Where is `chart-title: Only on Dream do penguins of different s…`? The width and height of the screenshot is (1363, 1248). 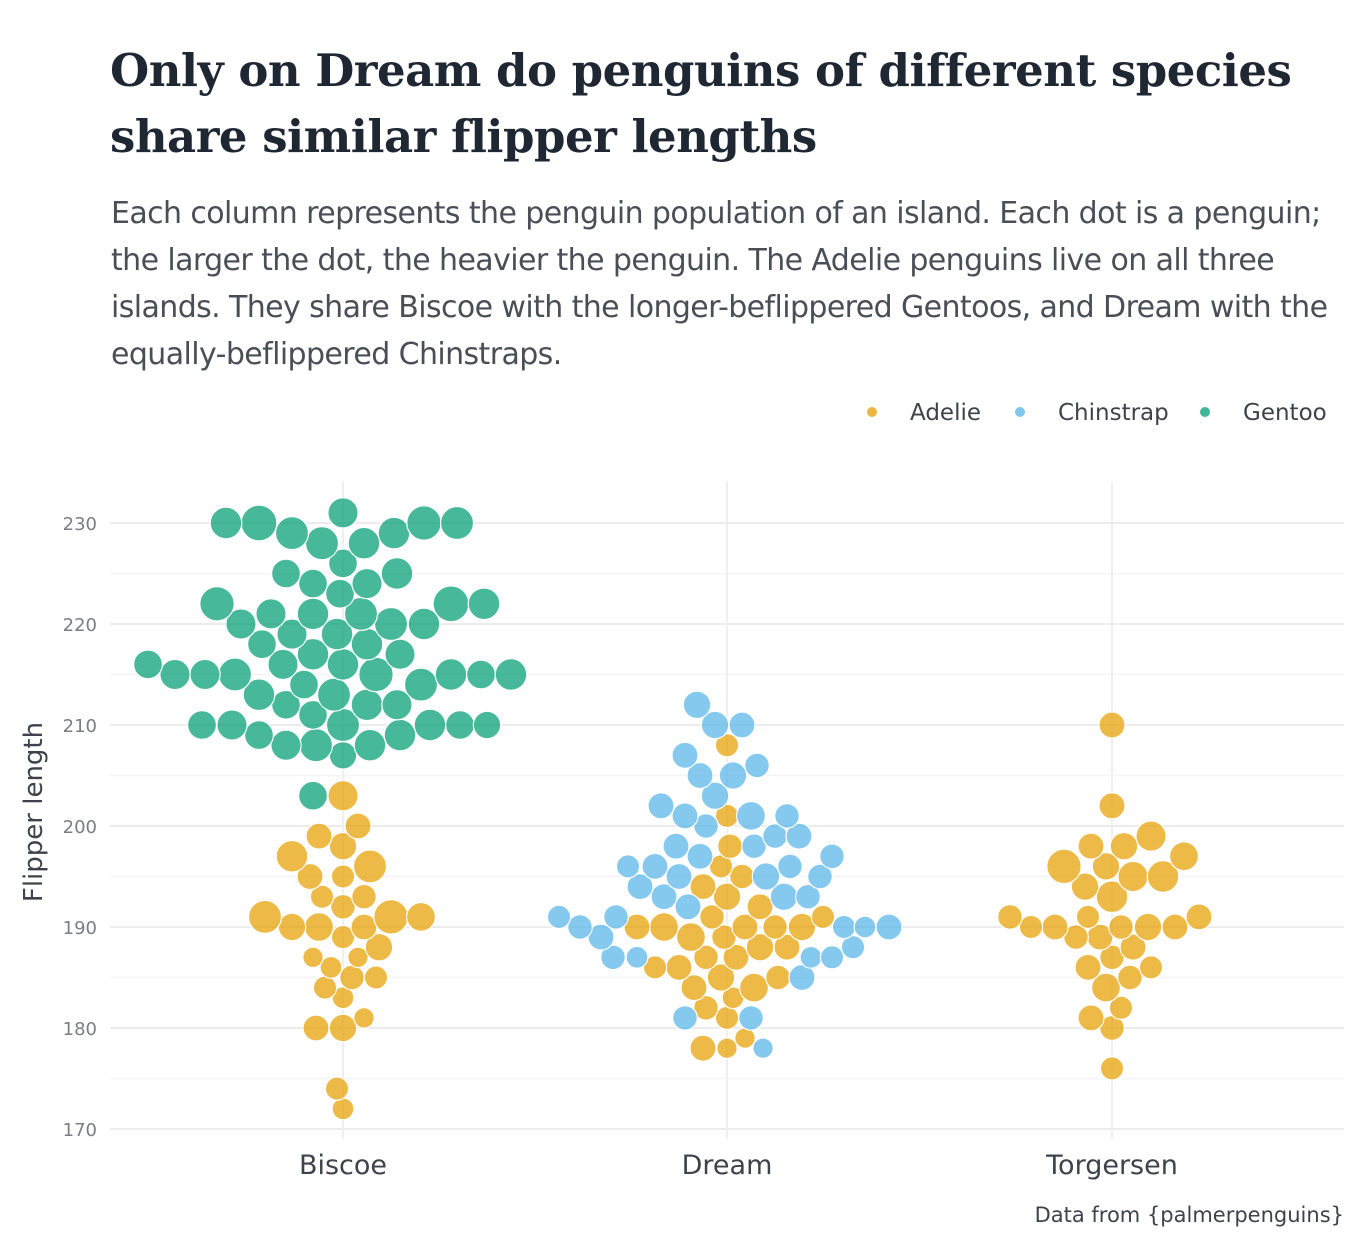
chart-title: Only on Dream do penguins of different s… is located at coordinates (701, 103).